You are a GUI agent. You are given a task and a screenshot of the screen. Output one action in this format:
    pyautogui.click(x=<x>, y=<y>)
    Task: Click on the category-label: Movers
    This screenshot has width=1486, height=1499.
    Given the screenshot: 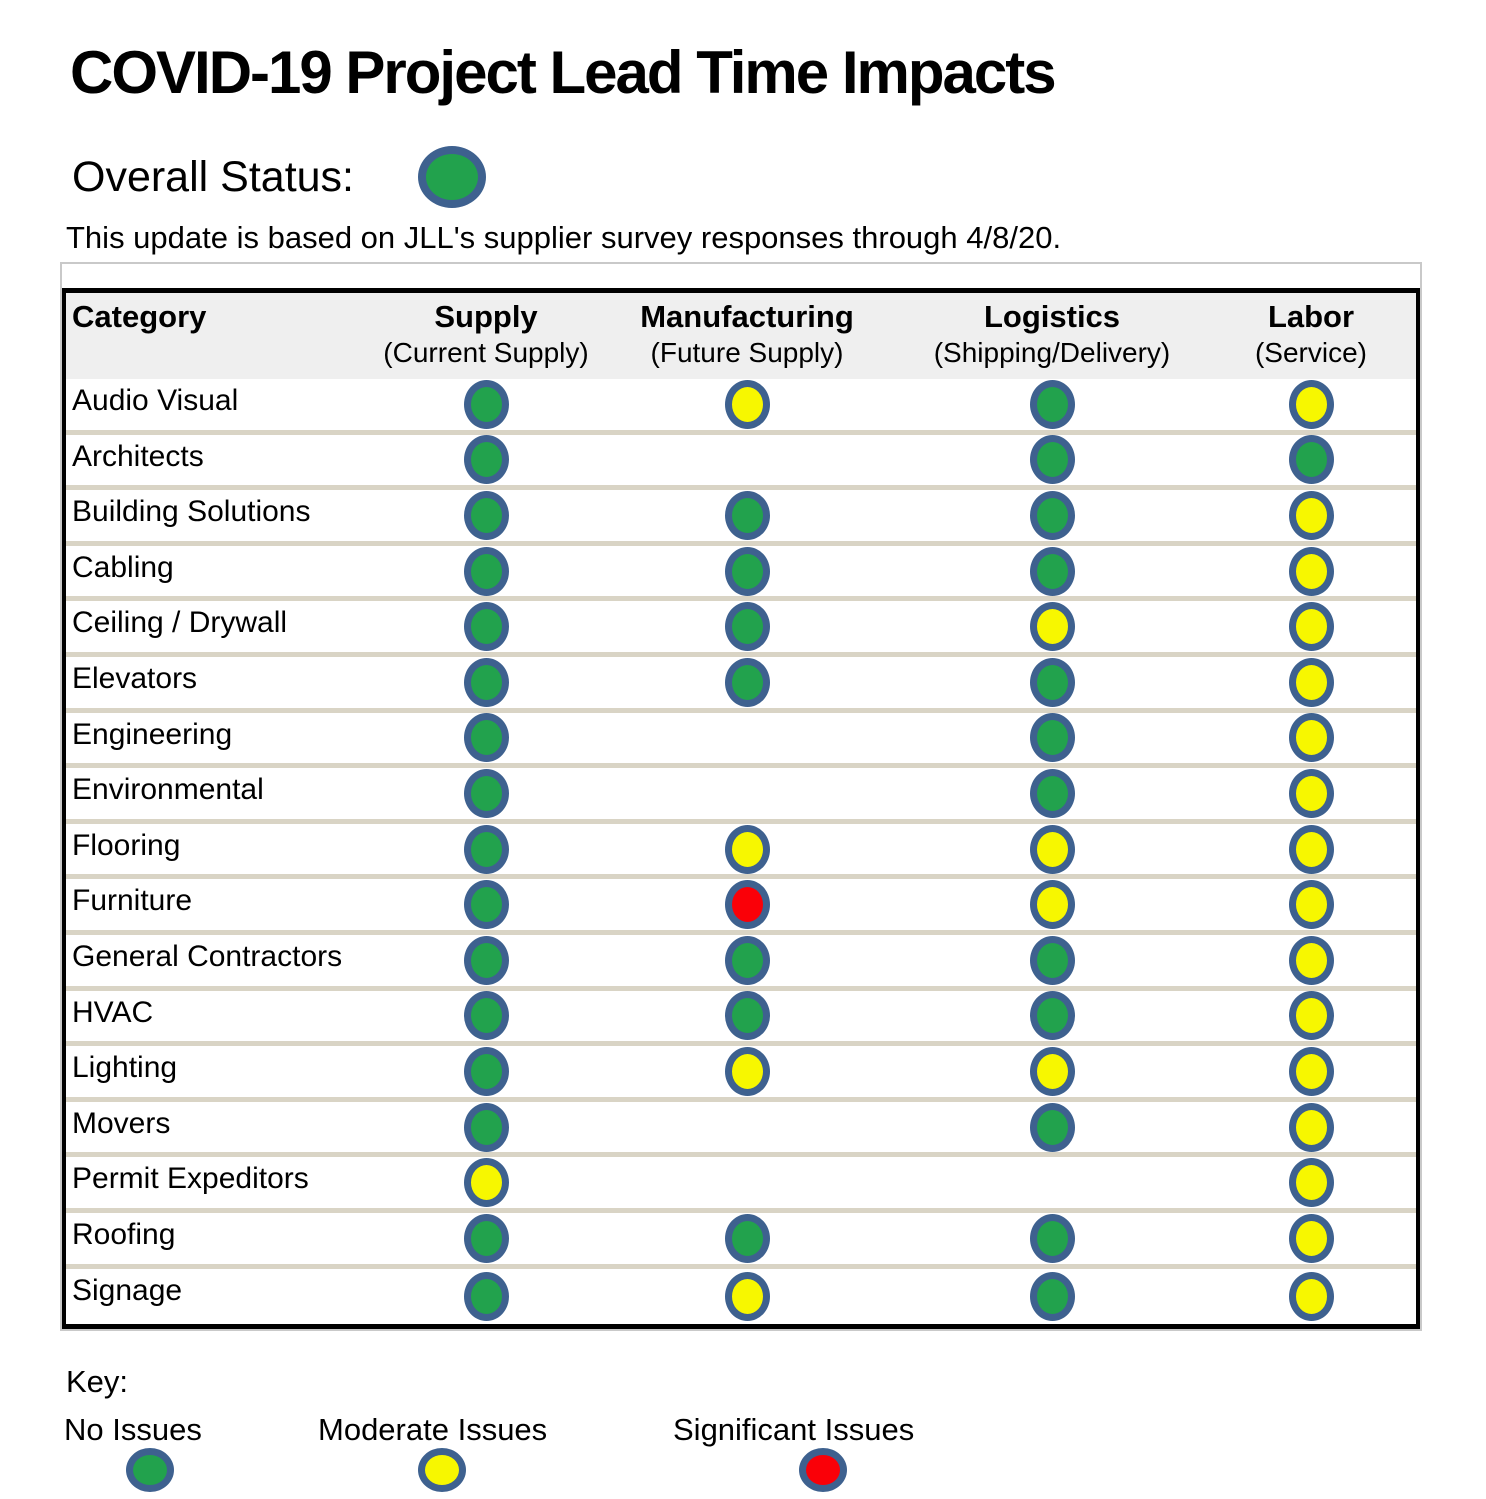 What is the action you would take?
    pyautogui.click(x=121, y=1123)
    